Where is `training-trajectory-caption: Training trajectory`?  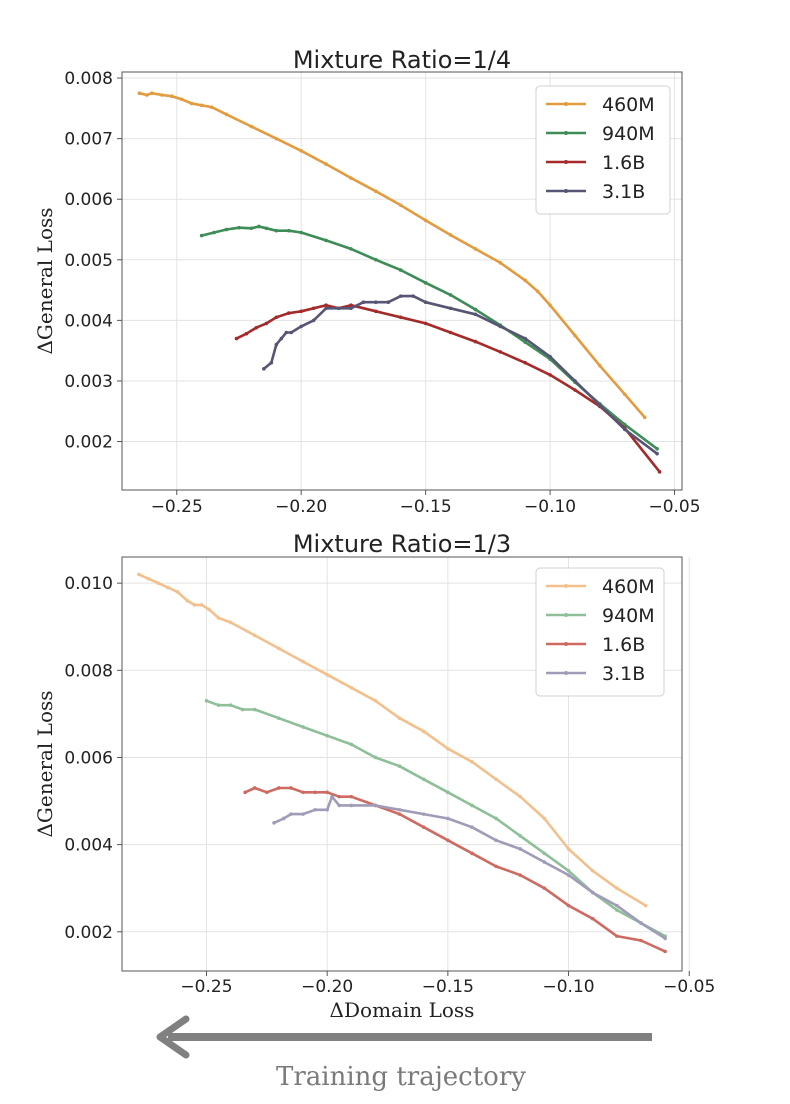 training-trajectory-caption: Training trajectory is located at coordinates (401, 1077).